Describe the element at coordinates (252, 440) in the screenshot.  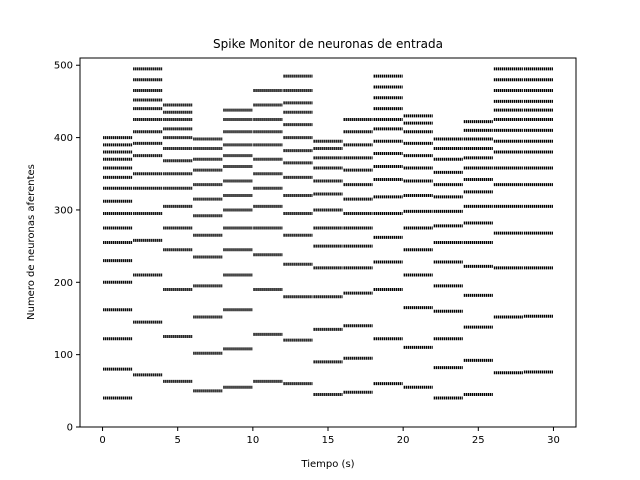
I see `x-tick-label: 10` at that location.